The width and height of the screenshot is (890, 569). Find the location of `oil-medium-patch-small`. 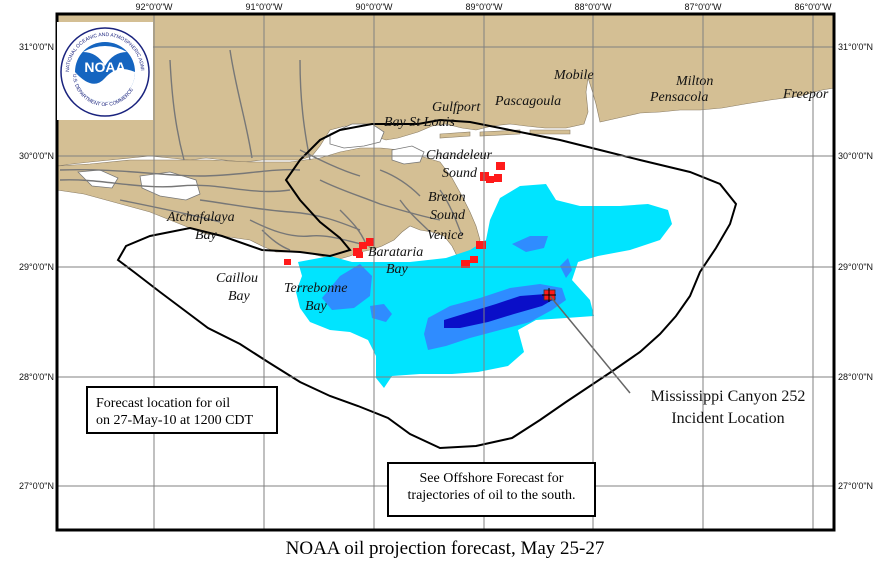

oil-medium-patch-small is located at coordinates (381, 313).